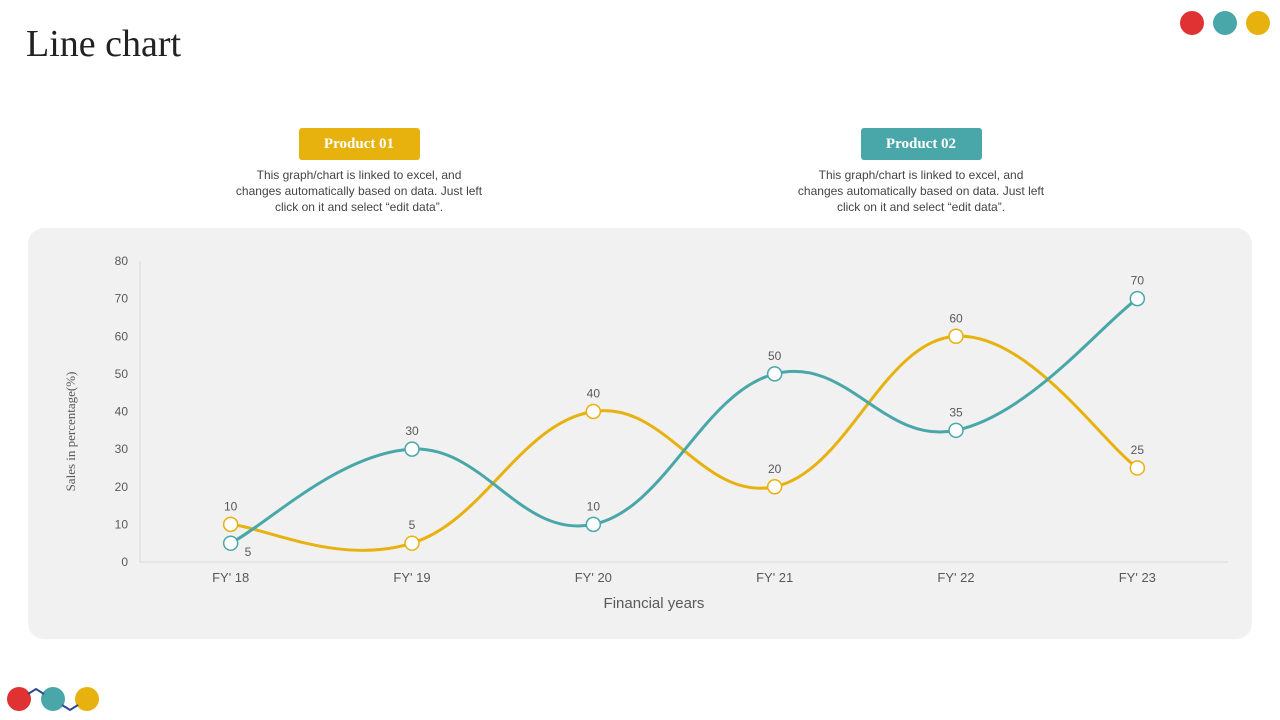 The width and height of the screenshot is (1280, 720). Describe the element at coordinates (412, 431) in the screenshot. I see `product-02-data-label: 30` at that location.